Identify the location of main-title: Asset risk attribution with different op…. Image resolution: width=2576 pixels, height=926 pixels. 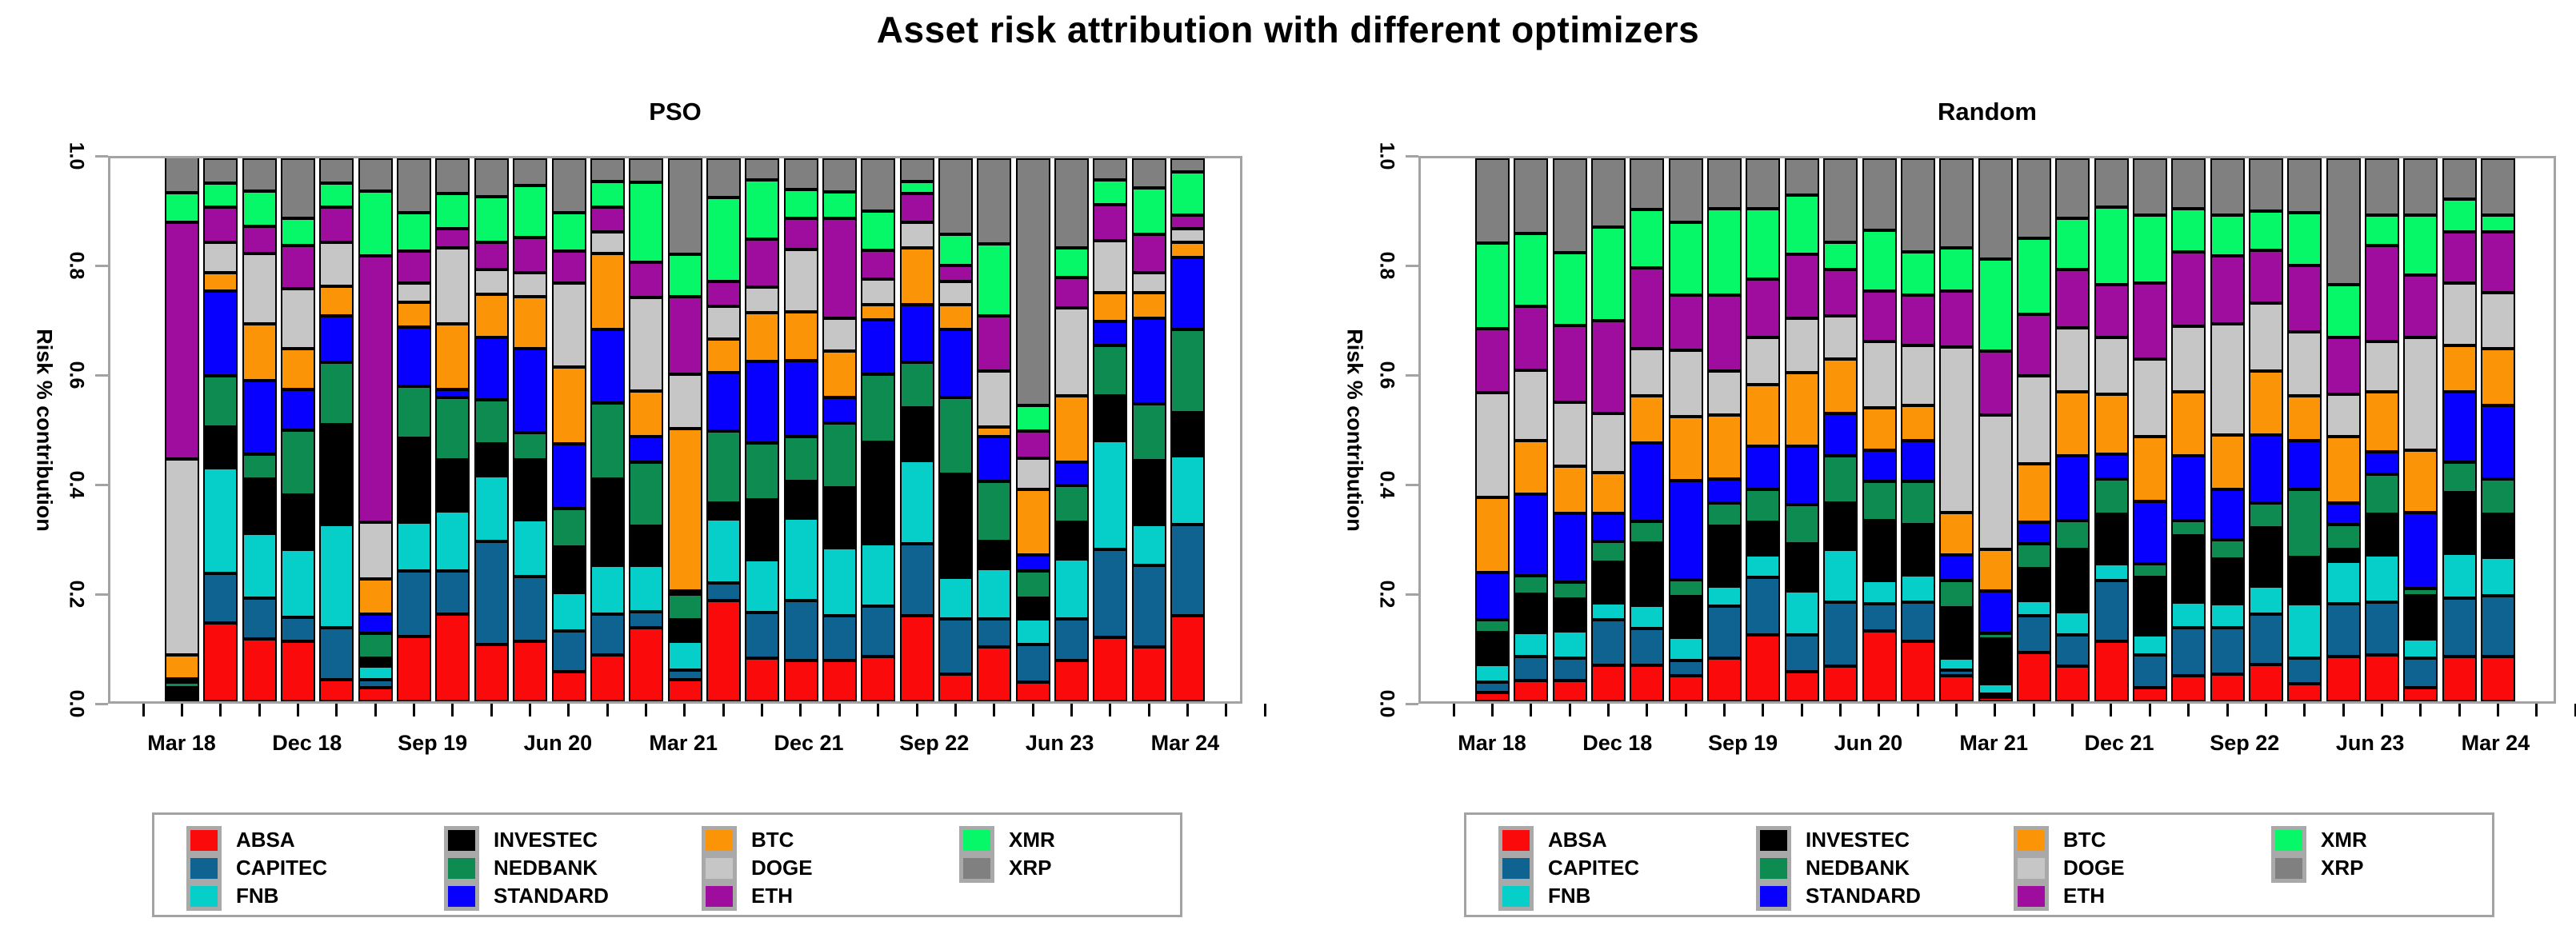
(1288, 29).